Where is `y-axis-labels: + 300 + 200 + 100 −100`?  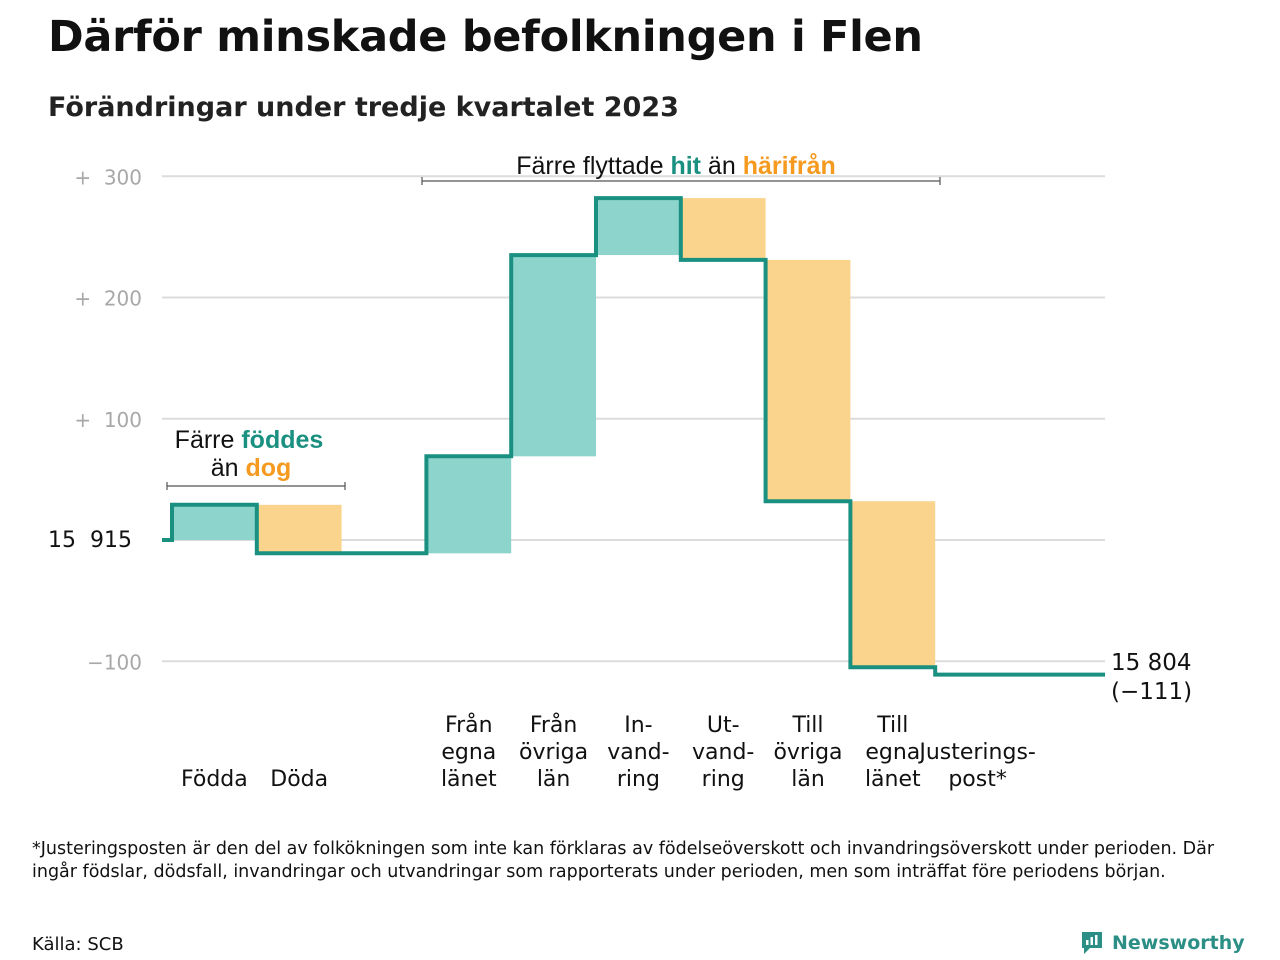
y-axis-labels: + 300 + 200 + 100 −100 is located at coordinates (108, 419).